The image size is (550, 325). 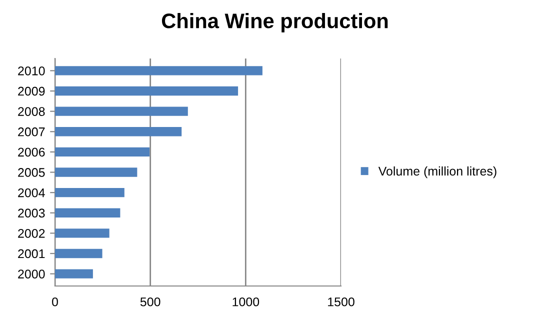 What do you see at coordinates (31, 91) in the screenshot?
I see `y-tick-label: 2009` at bounding box center [31, 91].